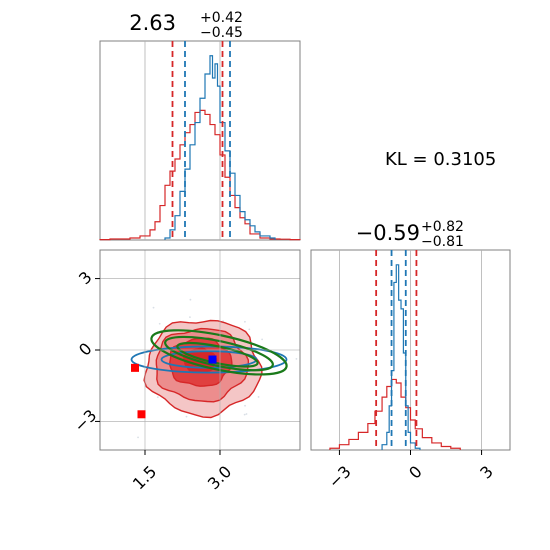  Describe the element at coordinates (415, 472) in the screenshot. I see `right-histogram-x-tick-label: 0` at that location.